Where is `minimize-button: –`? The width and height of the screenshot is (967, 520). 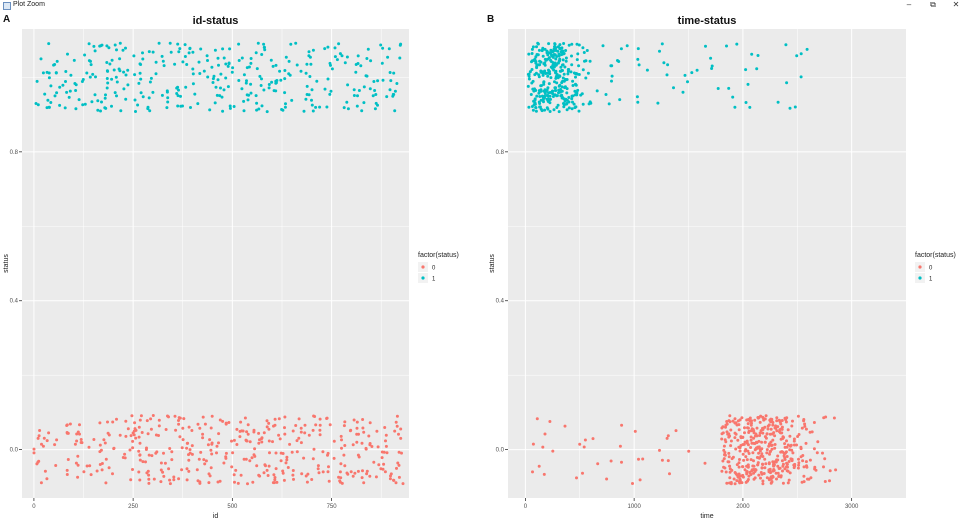 minimize-button: – is located at coordinates (909, 4).